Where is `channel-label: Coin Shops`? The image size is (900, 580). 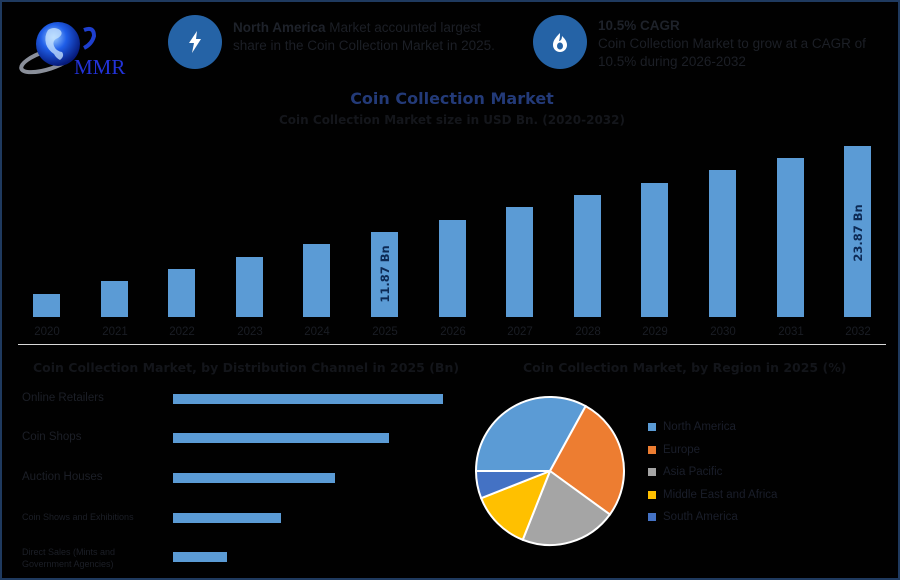 channel-label: Coin Shops is located at coordinates (52, 437).